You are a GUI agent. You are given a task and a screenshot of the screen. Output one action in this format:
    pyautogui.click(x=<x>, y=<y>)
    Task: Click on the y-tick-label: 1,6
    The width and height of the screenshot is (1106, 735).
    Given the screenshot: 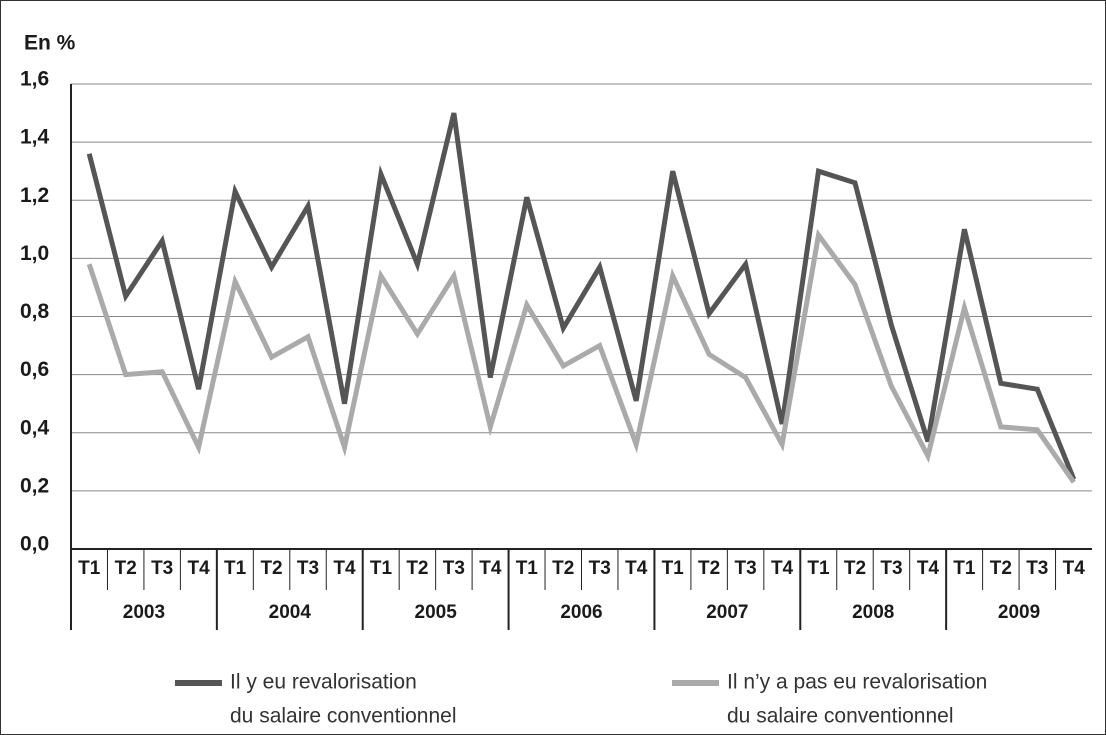 What is the action you would take?
    pyautogui.click(x=34, y=79)
    